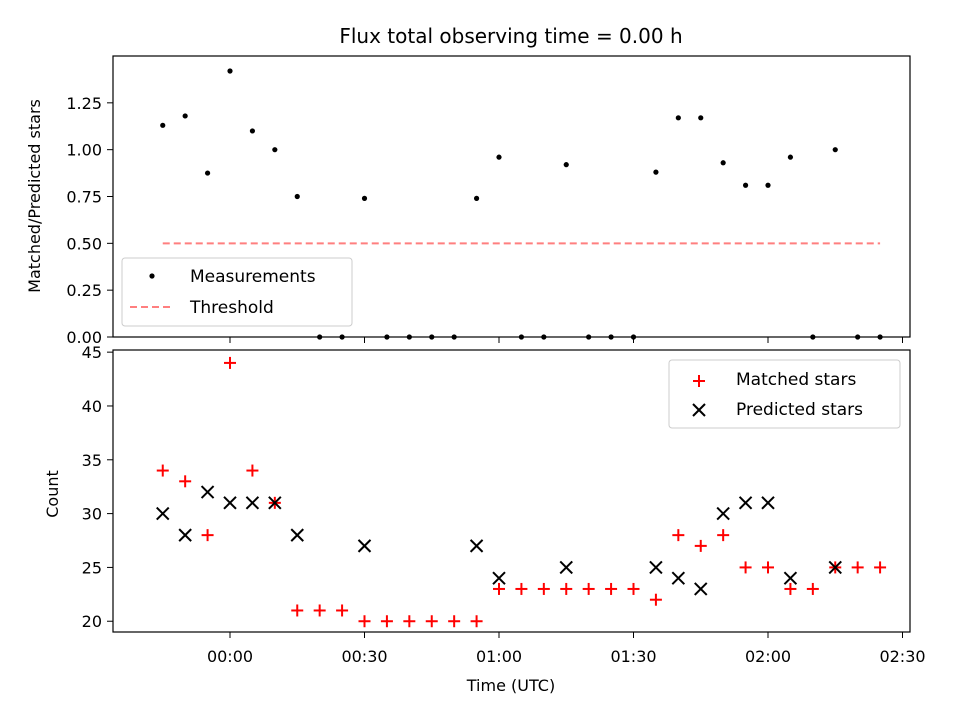 This screenshot has width=960, height=720. What do you see at coordinates (364, 656) in the screenshot?
I see `bottom-x-tick-label: 00:30` at bounding box center [364, 656].